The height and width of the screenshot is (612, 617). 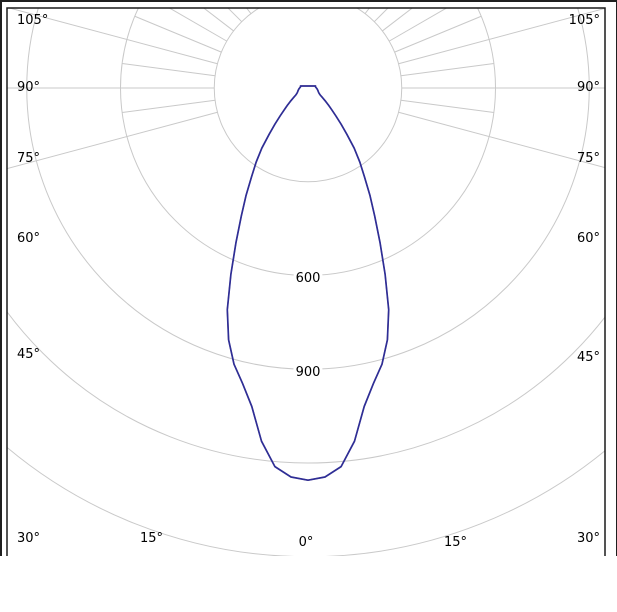 I want to click on angle-label-3: 60°, so click(x=28, y=238).